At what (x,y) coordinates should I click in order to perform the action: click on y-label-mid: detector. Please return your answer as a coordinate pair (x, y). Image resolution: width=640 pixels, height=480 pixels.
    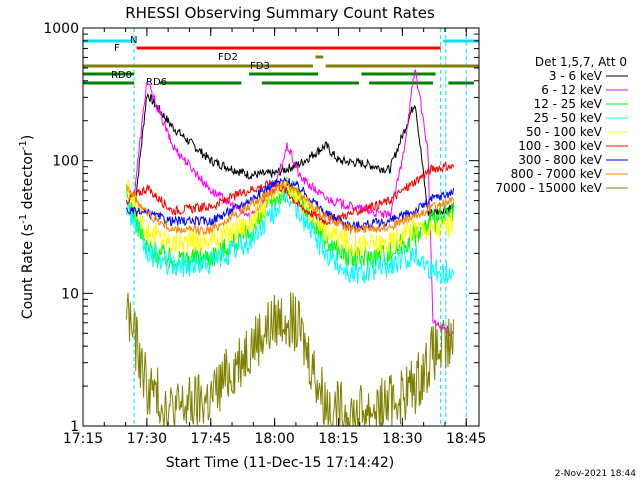
    Looking at the image, I should click on (28, 182).